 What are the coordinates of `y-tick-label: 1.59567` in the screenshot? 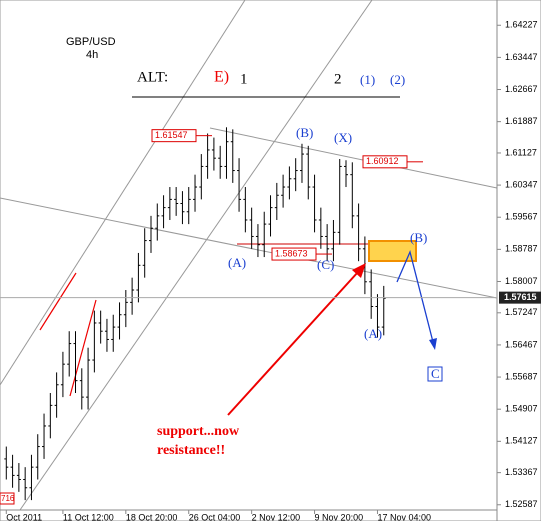 It's located at (521, 217).